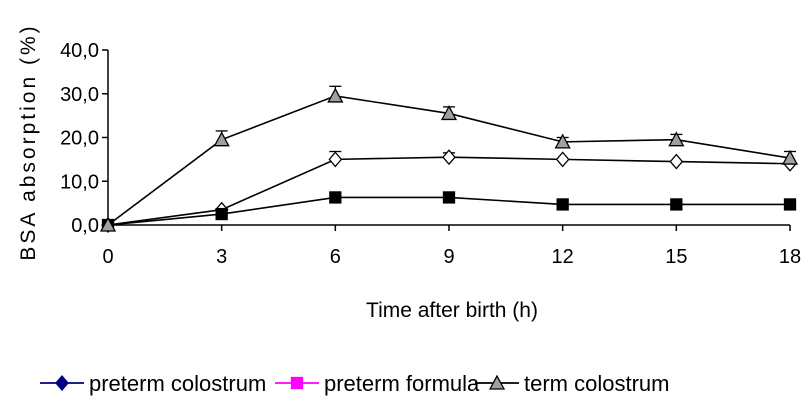 The image size is (806, 400). Describe the element at coordinates (402, 383) in the screenshot. I see `legend-label: preterm formula` at that location.